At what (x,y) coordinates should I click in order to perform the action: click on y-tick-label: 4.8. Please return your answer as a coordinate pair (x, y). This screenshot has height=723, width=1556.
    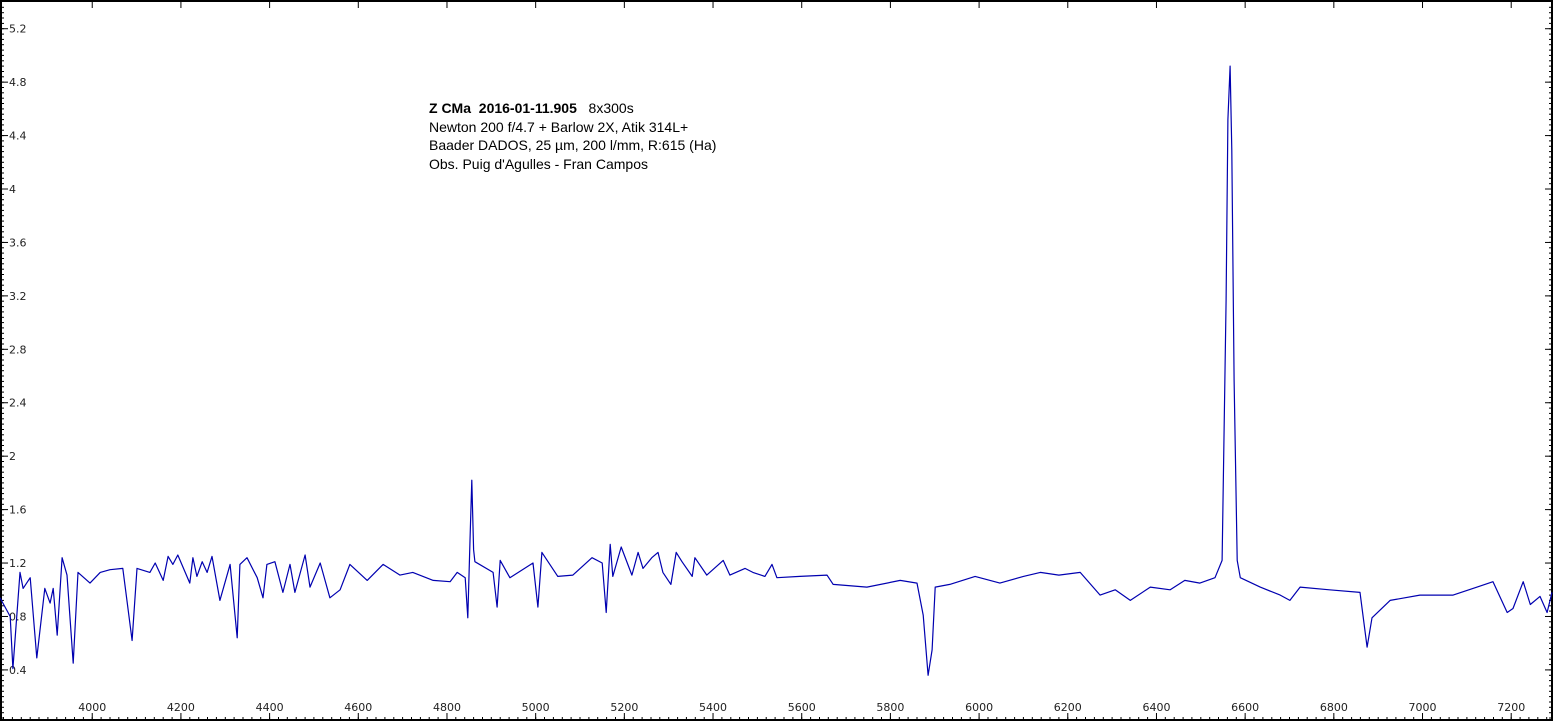
    Looking at the image, I should click on (18, 82).